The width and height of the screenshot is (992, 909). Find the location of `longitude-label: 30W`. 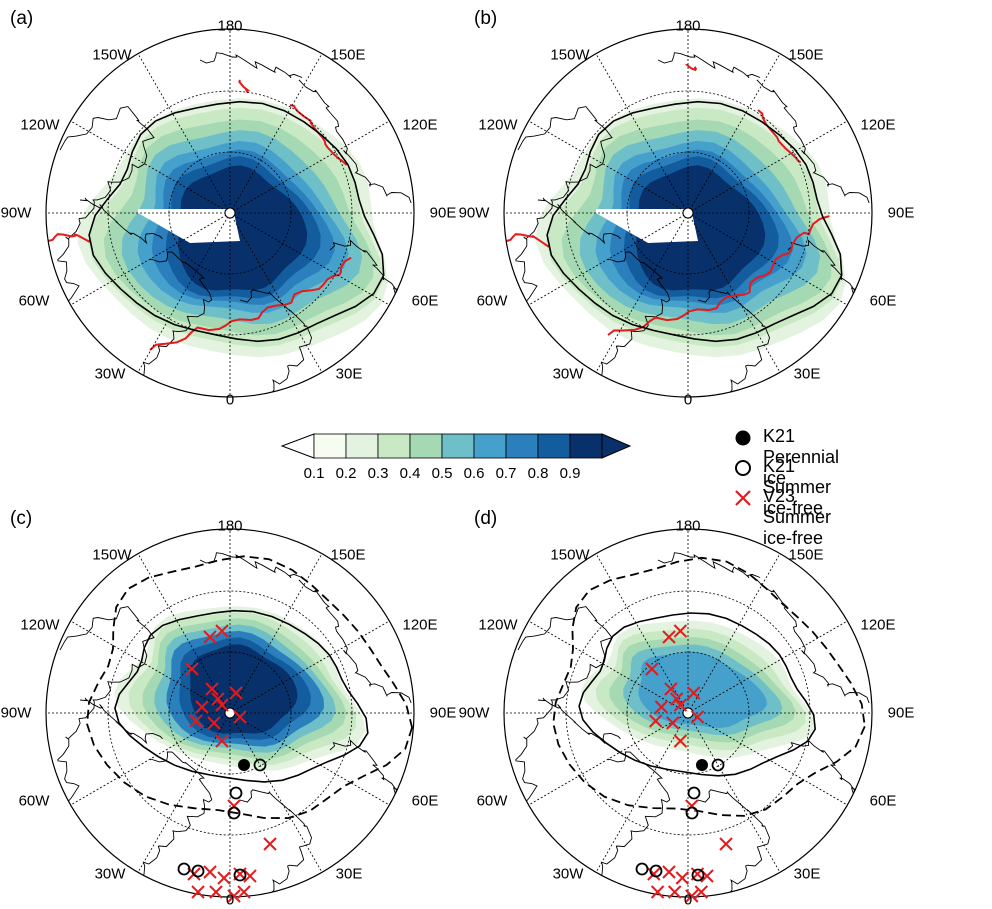

longitude-label: 30W is located at coordinates (110, 874).